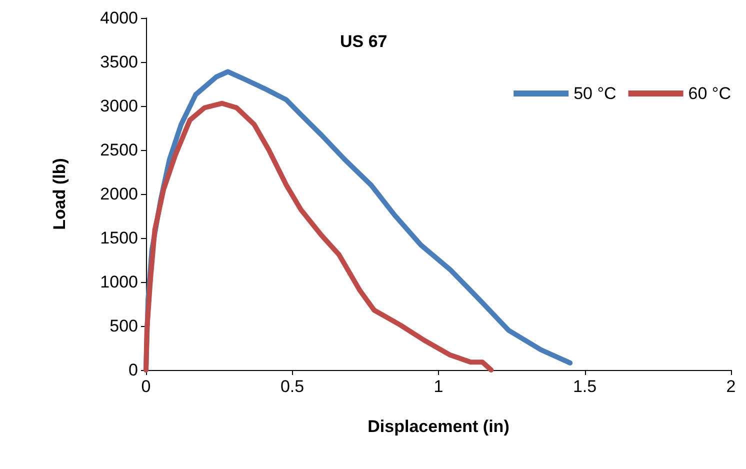  What do you see at coordinates (364, 41) in the screenshot?
I see `text: US 67` at bounding box center [364, 41].